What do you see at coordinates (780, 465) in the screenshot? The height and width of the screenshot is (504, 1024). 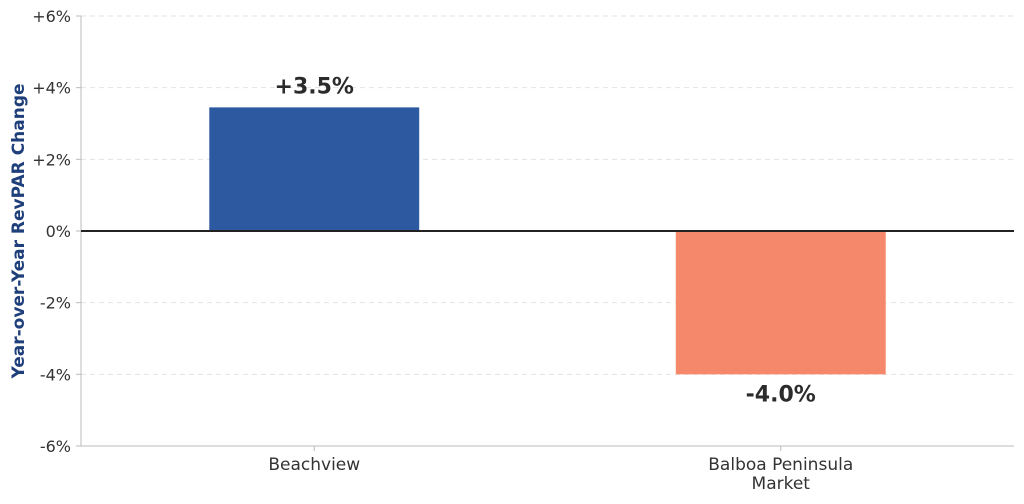 I see `x-tick-label: Balboa Peninsula` at bounding box center [780, 465].